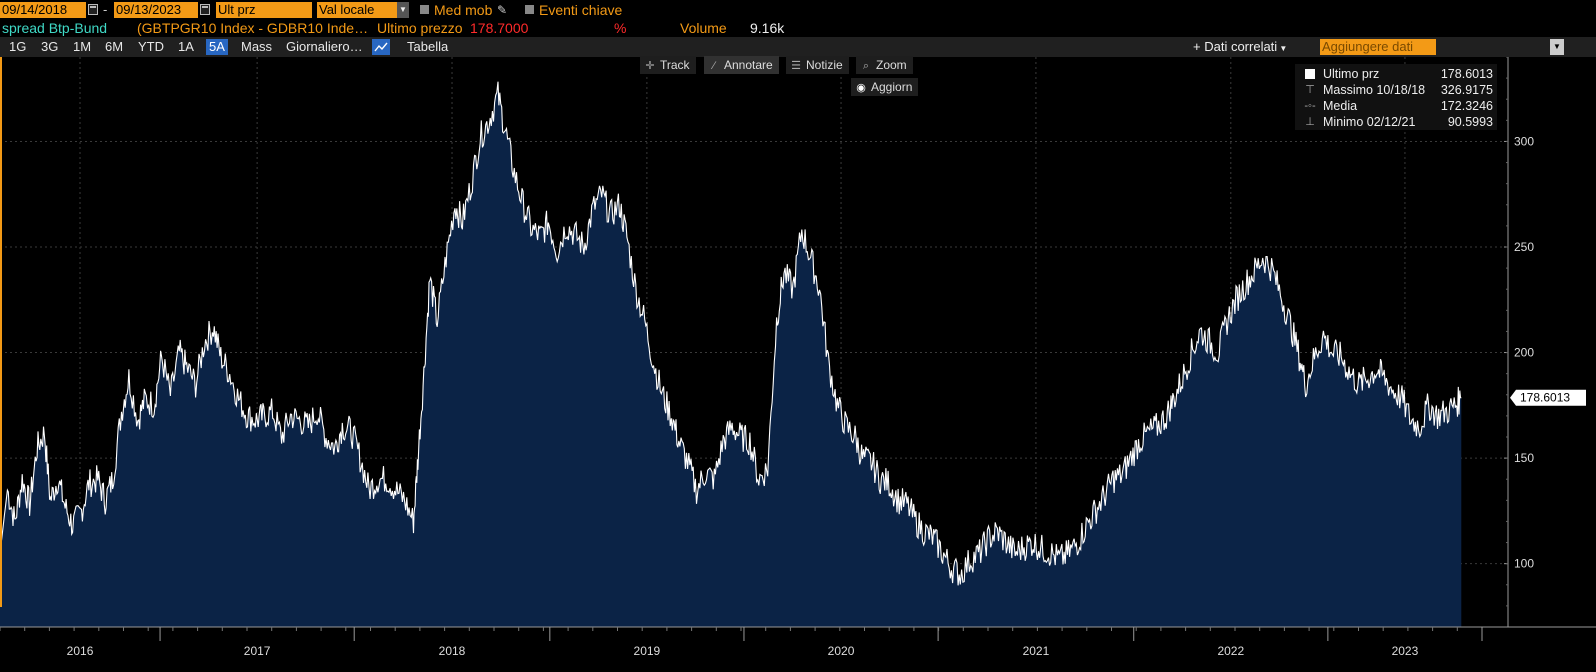 The width and height of the screenshot is (1596, 672). Describe the element at coordinates (1199, 46) in the screenshot. I see `plus-icon: +` at that location.